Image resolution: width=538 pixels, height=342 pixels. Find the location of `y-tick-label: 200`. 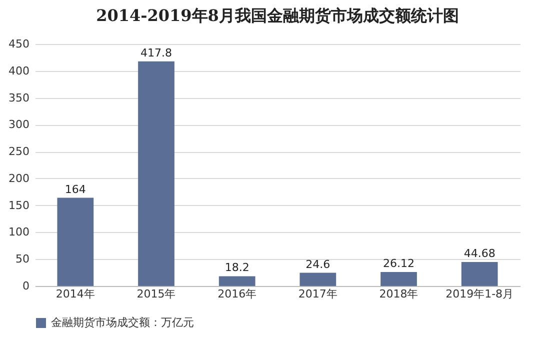

y-tick-label: 200 is located at coordinates (19, 178).